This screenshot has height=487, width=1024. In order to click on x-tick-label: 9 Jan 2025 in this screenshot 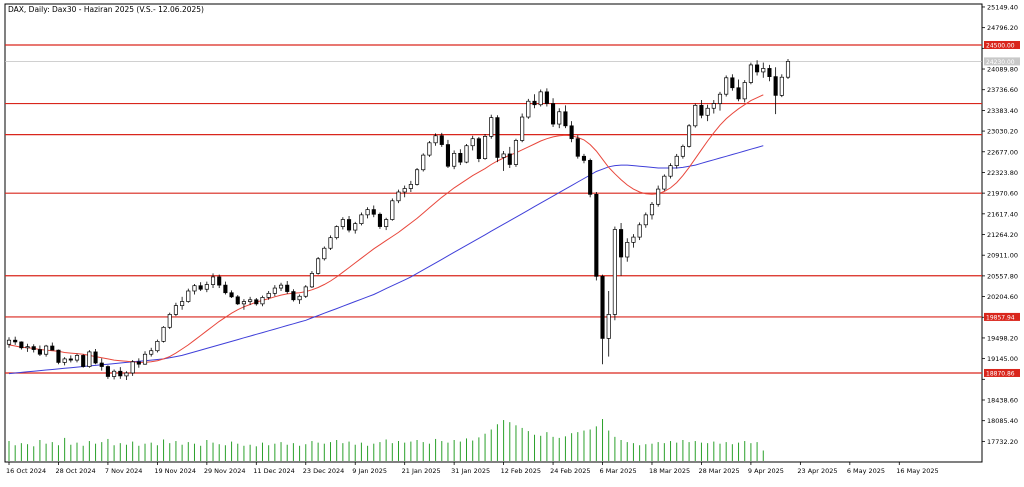, I will do `click(369, 471)`.